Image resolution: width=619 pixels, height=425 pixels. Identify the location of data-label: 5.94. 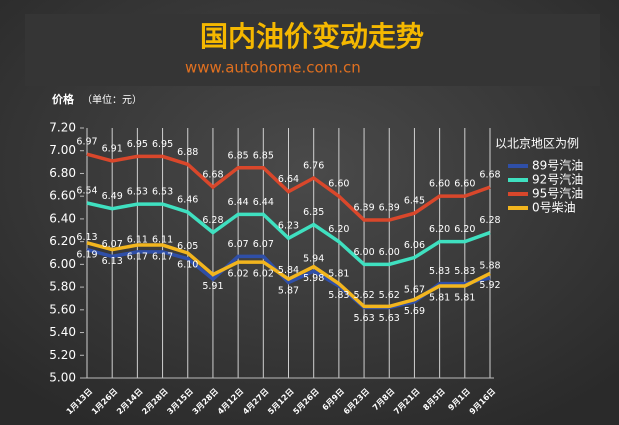
(313, 259).